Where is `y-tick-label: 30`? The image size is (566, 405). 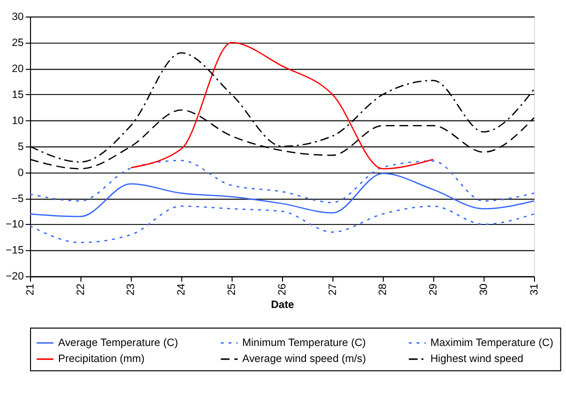
y-tick-label: 30 is located at coordinates (18, 16).